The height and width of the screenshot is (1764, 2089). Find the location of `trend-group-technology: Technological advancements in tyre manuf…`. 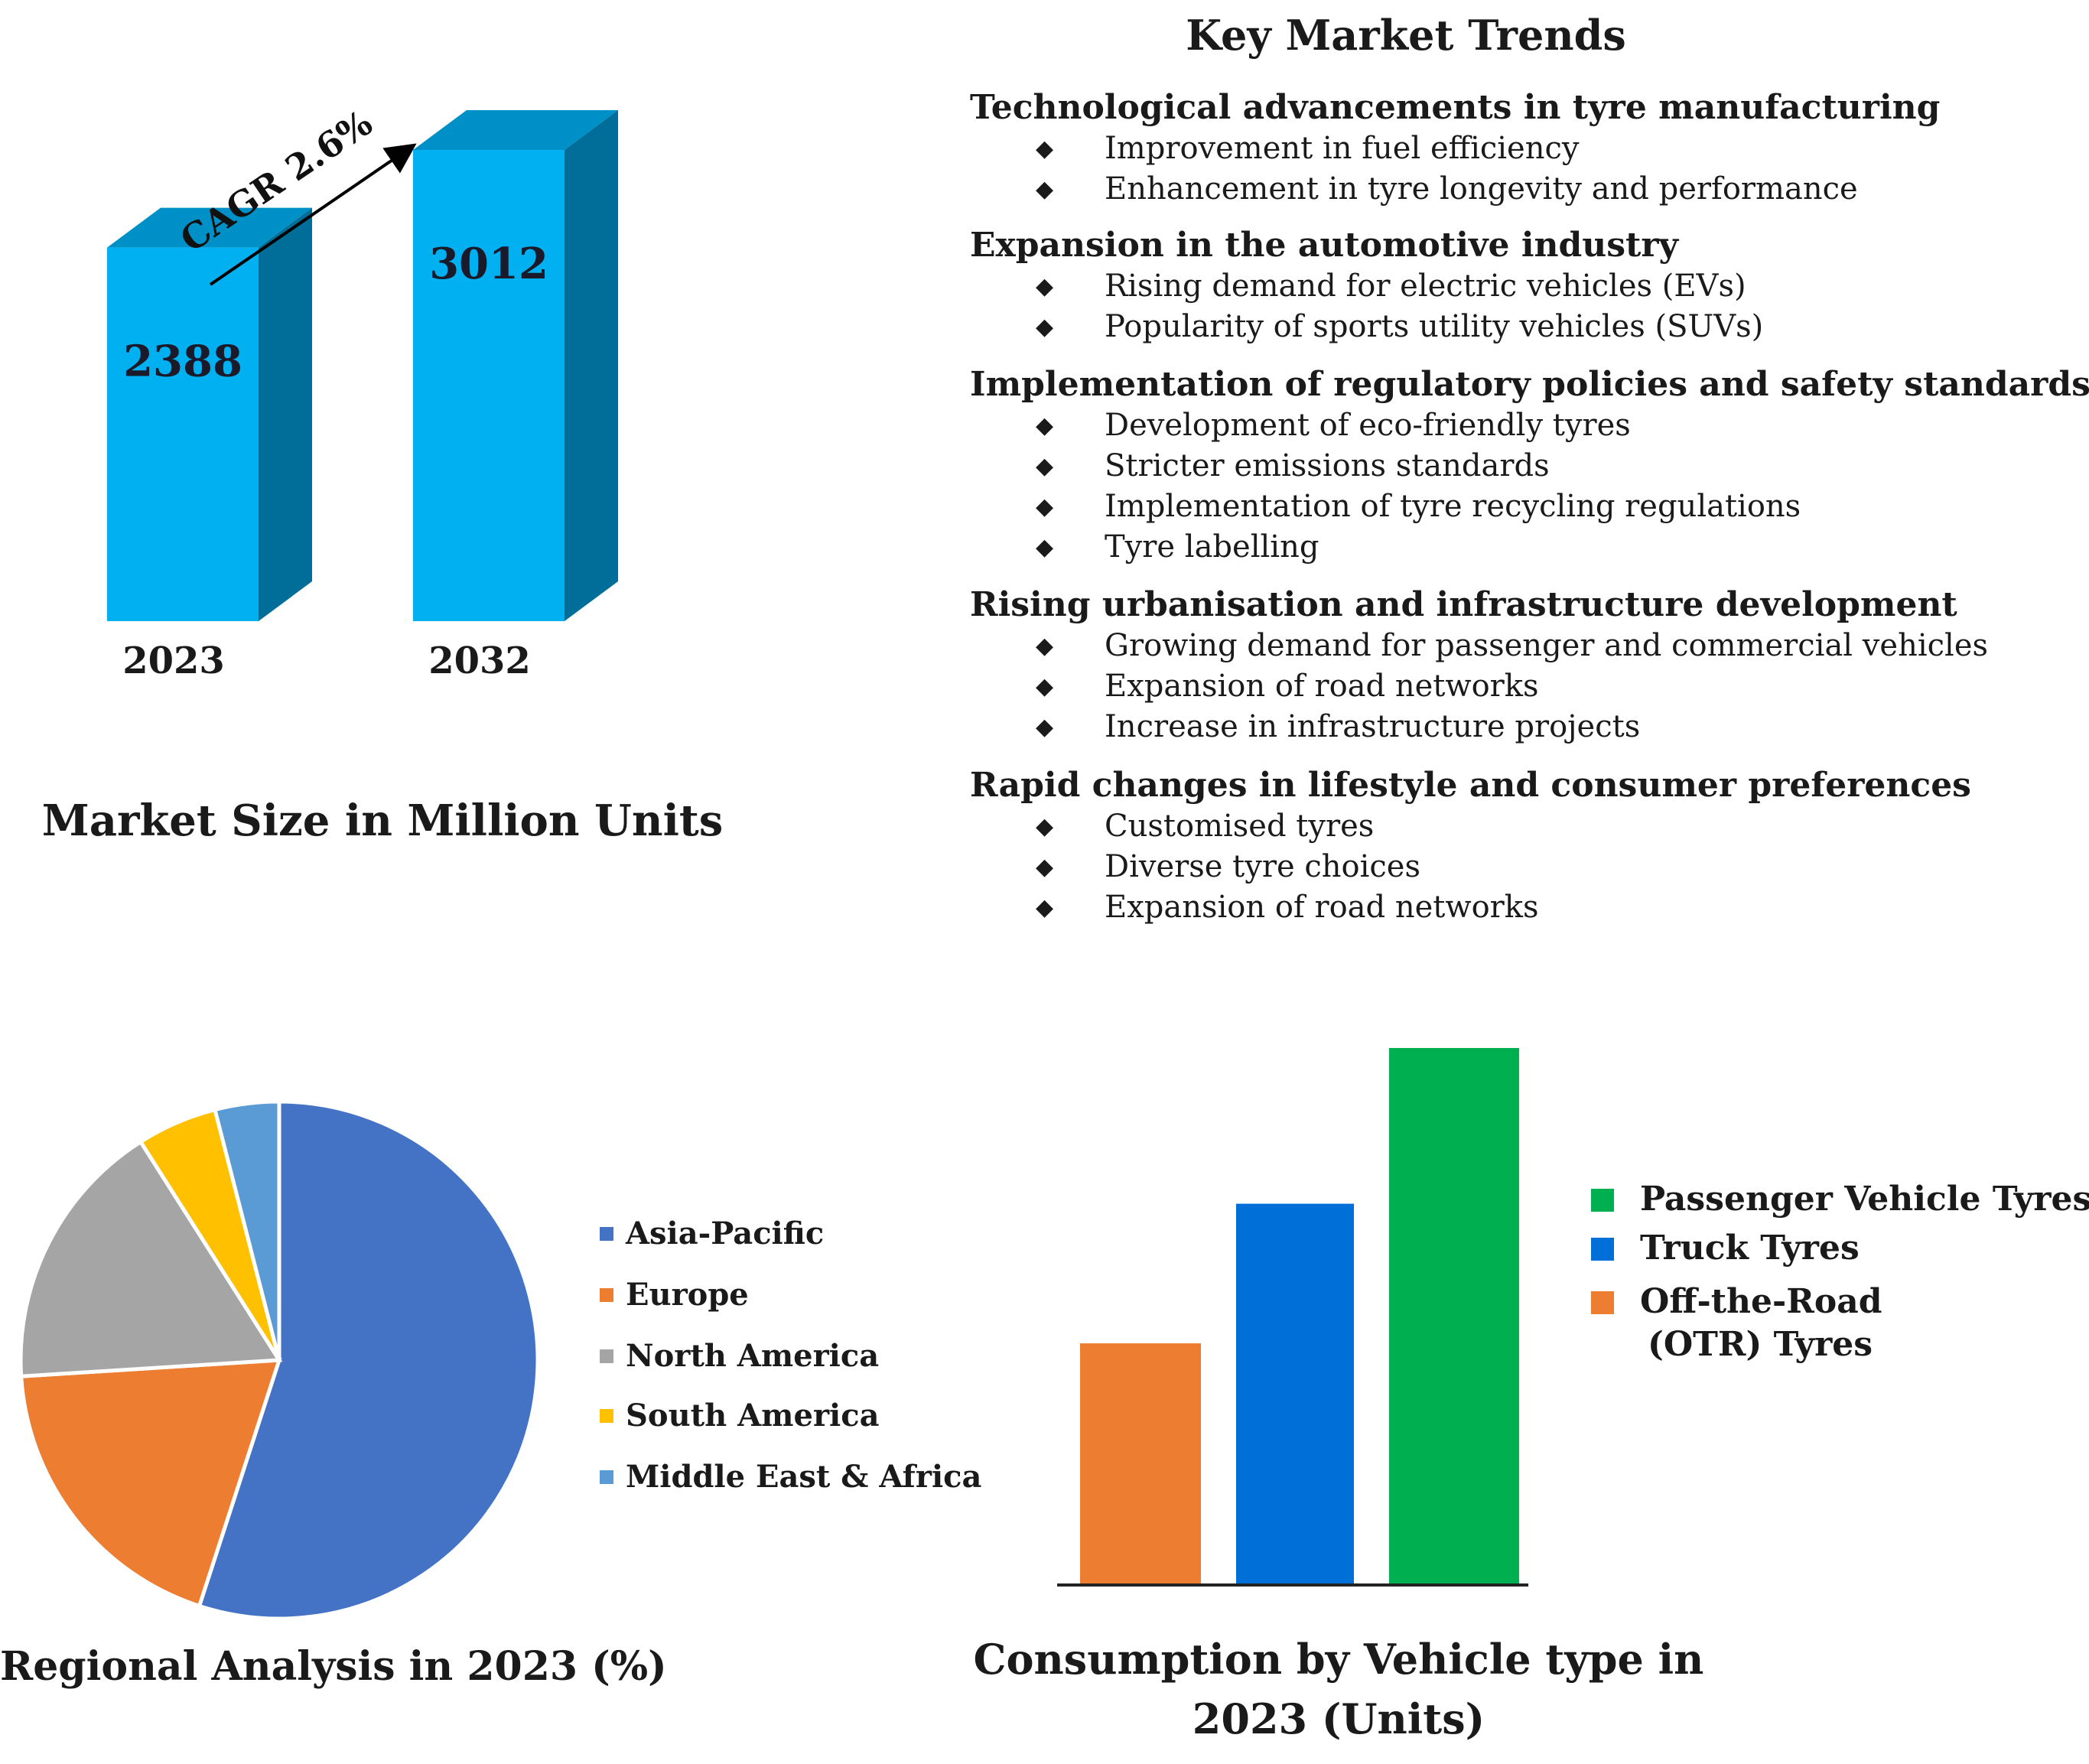

trend-group-technology: Technological advancements in tyre manuf… is located at coordinates (1520, 148).